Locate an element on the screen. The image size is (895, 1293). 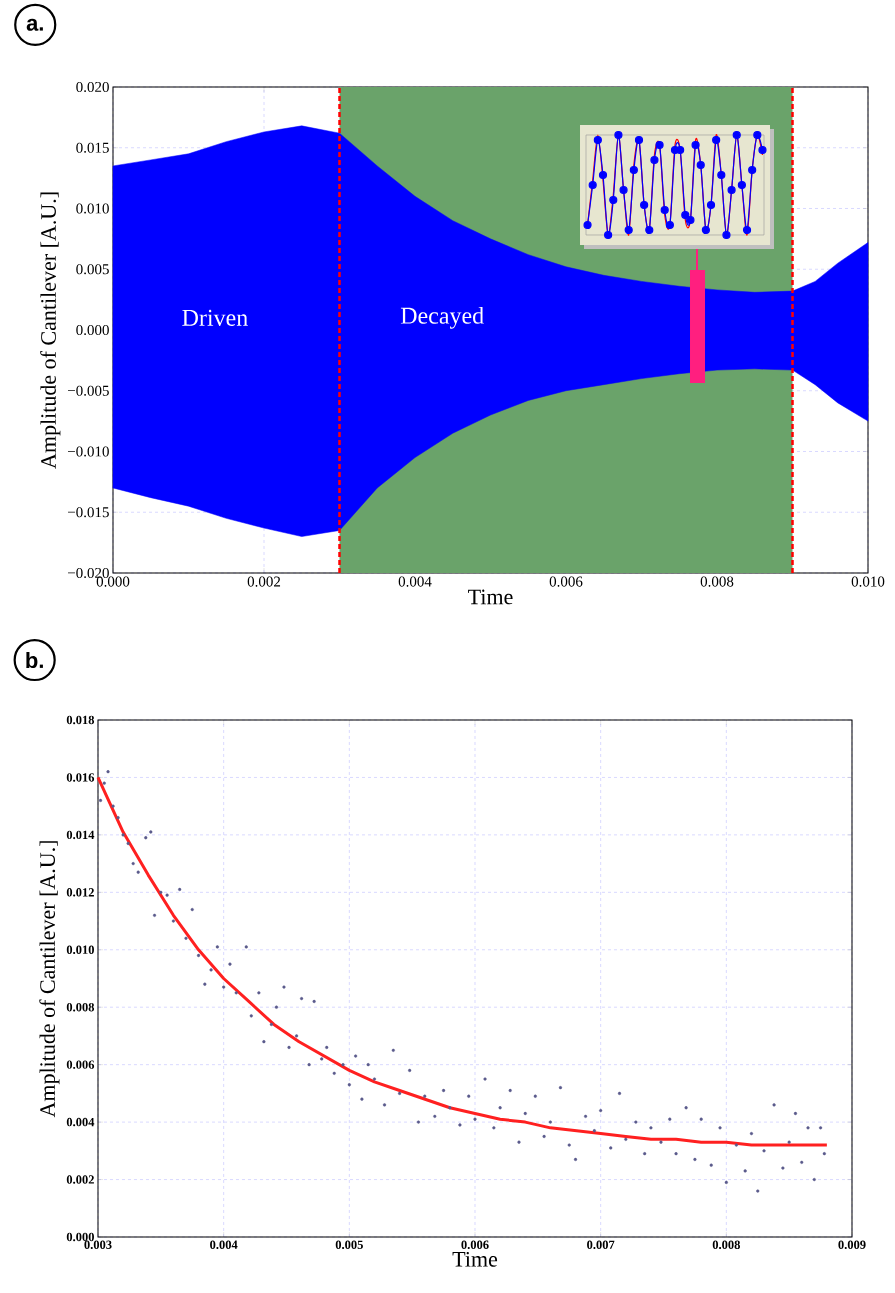
x-tick-label: 0.005 is located at coordinates (349, 1245).